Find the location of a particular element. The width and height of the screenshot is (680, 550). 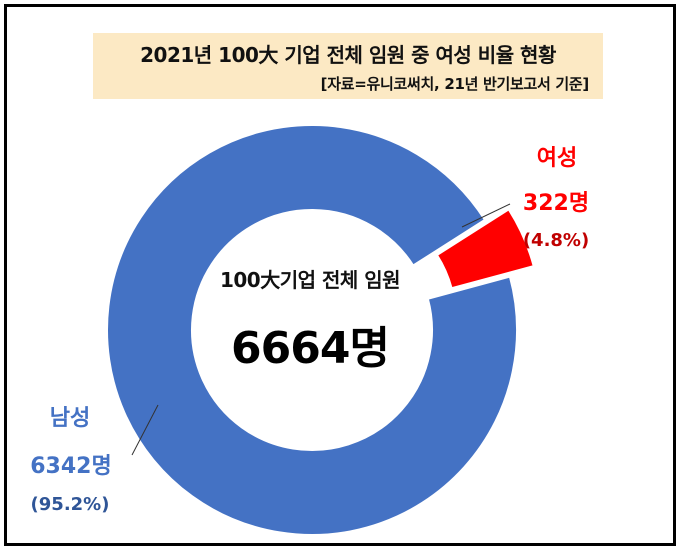

slice-female is located at coordinates (485, 248).